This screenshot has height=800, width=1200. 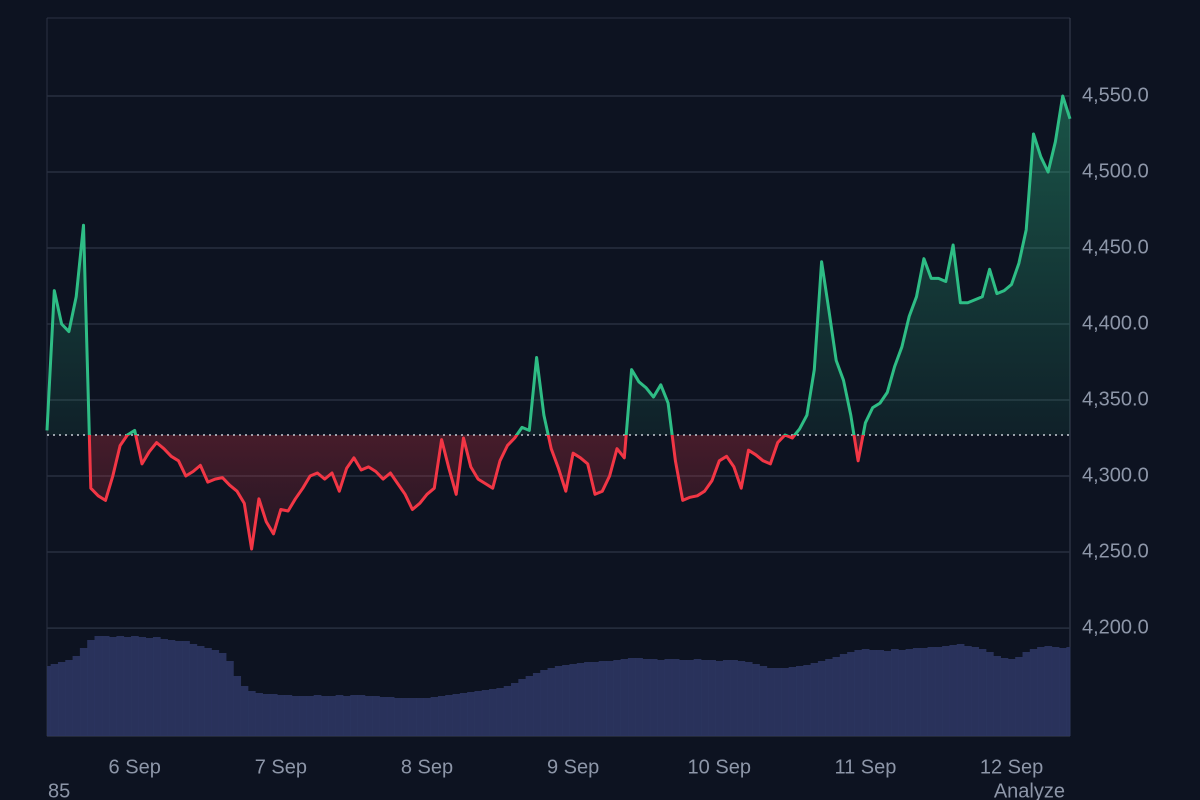 I want to click on y-tick-label: 4,400.0, so click(x=1115, y=323).